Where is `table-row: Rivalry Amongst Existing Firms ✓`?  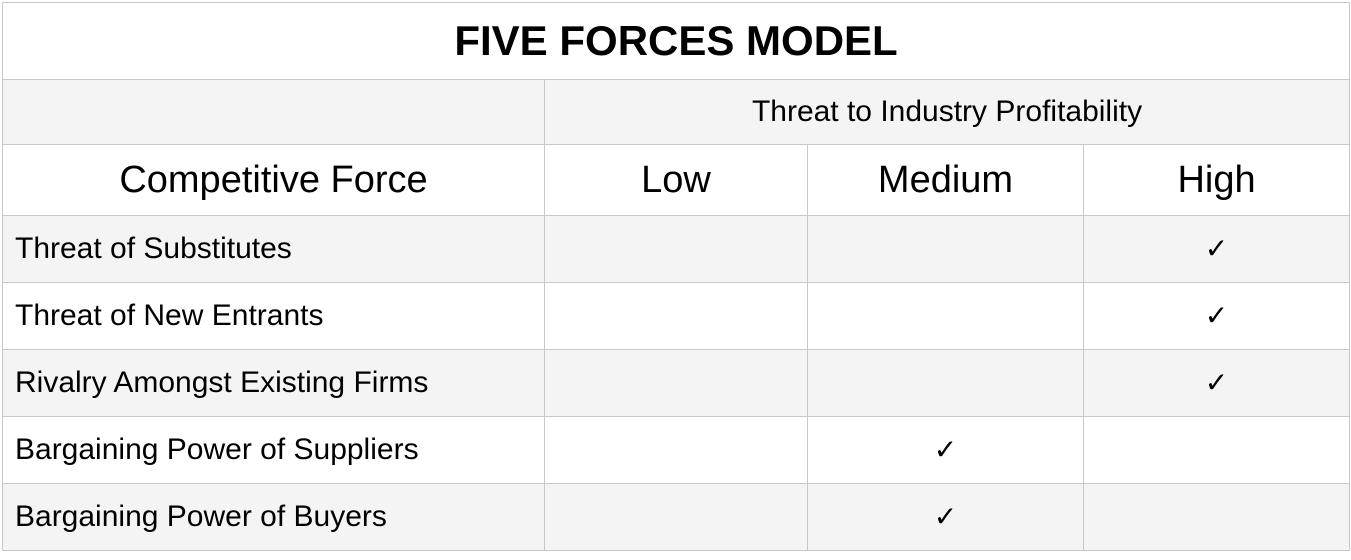
table-row: Rivalry Amongst Existing Firms ✓ is located at coordinates (676, 383).